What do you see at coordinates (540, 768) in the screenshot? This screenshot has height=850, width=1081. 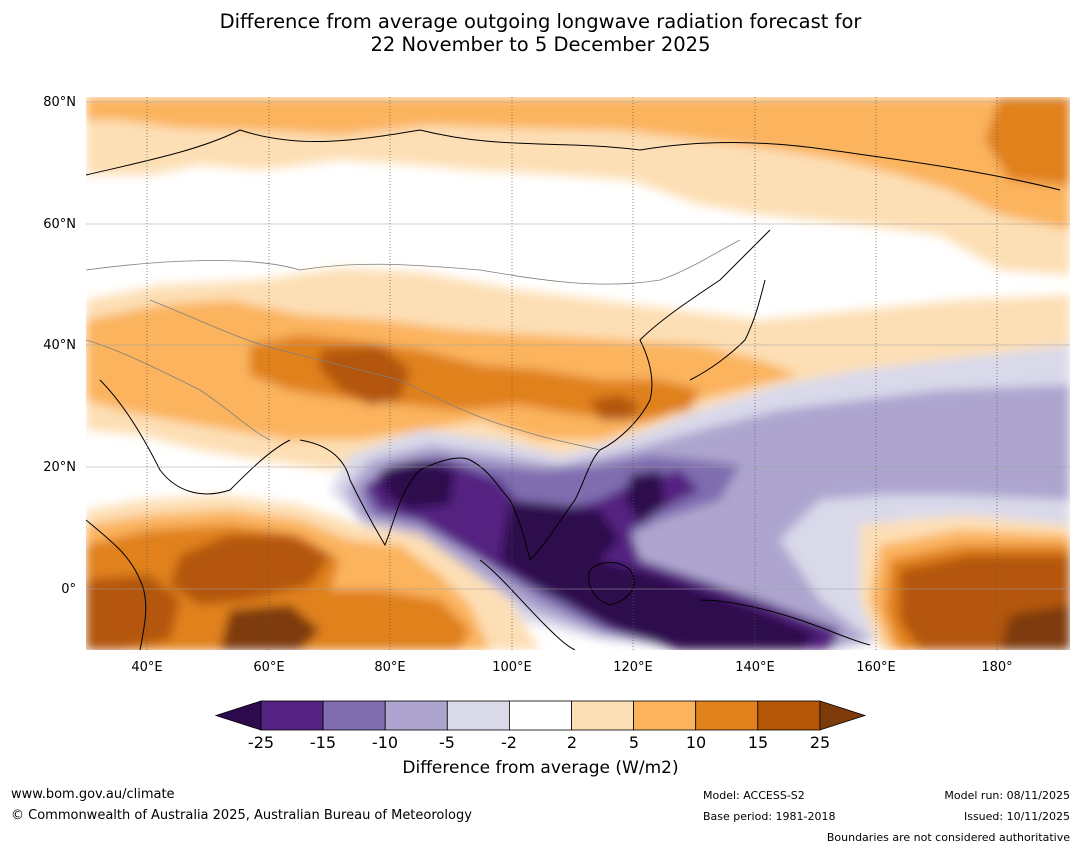 I see `colorbar-label: Difference from average (W/m2)` at bounding box center [540, 768].